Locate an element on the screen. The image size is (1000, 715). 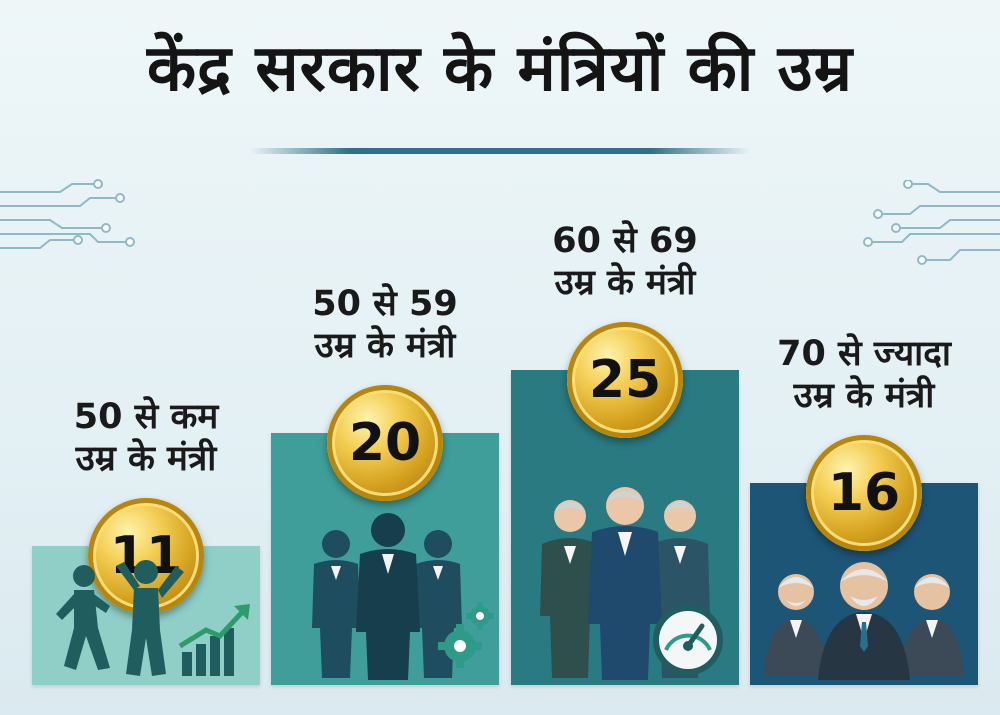
gear-icon is located at coordinates (466, 635).